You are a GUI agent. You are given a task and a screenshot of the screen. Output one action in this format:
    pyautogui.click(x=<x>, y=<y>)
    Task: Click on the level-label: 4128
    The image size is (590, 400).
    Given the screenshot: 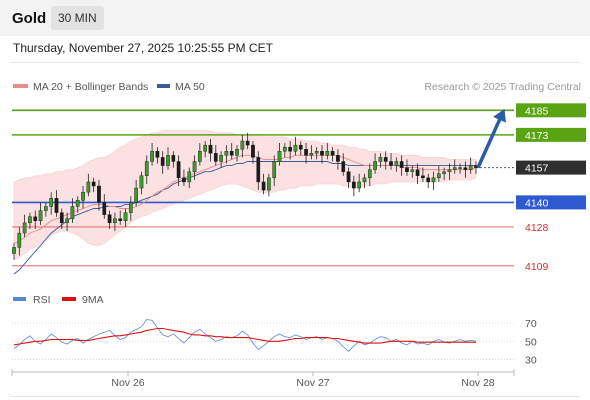 What is the action you would take?
    pyautogui.click(x=537, y=228)
    